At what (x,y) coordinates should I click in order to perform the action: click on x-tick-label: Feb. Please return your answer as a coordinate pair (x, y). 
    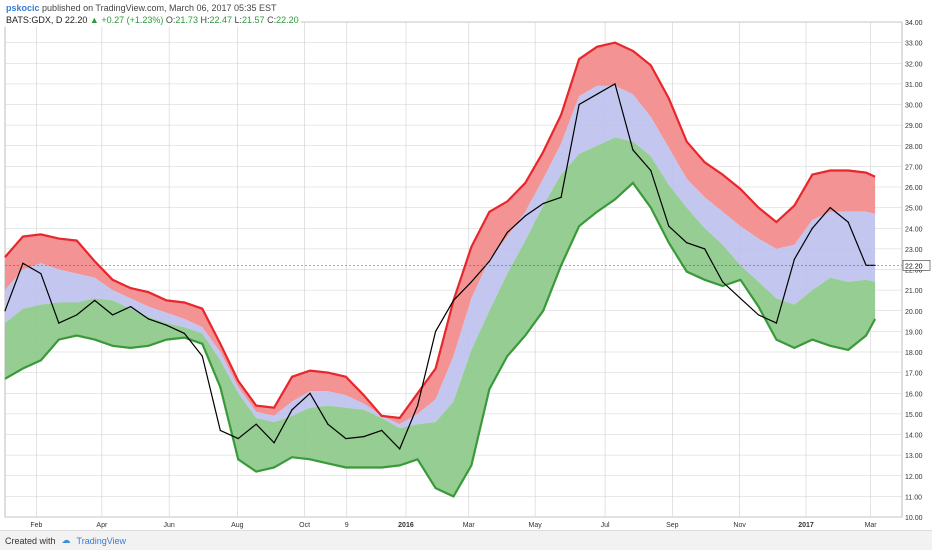
    Looking at the image, I should click on (36, 525).